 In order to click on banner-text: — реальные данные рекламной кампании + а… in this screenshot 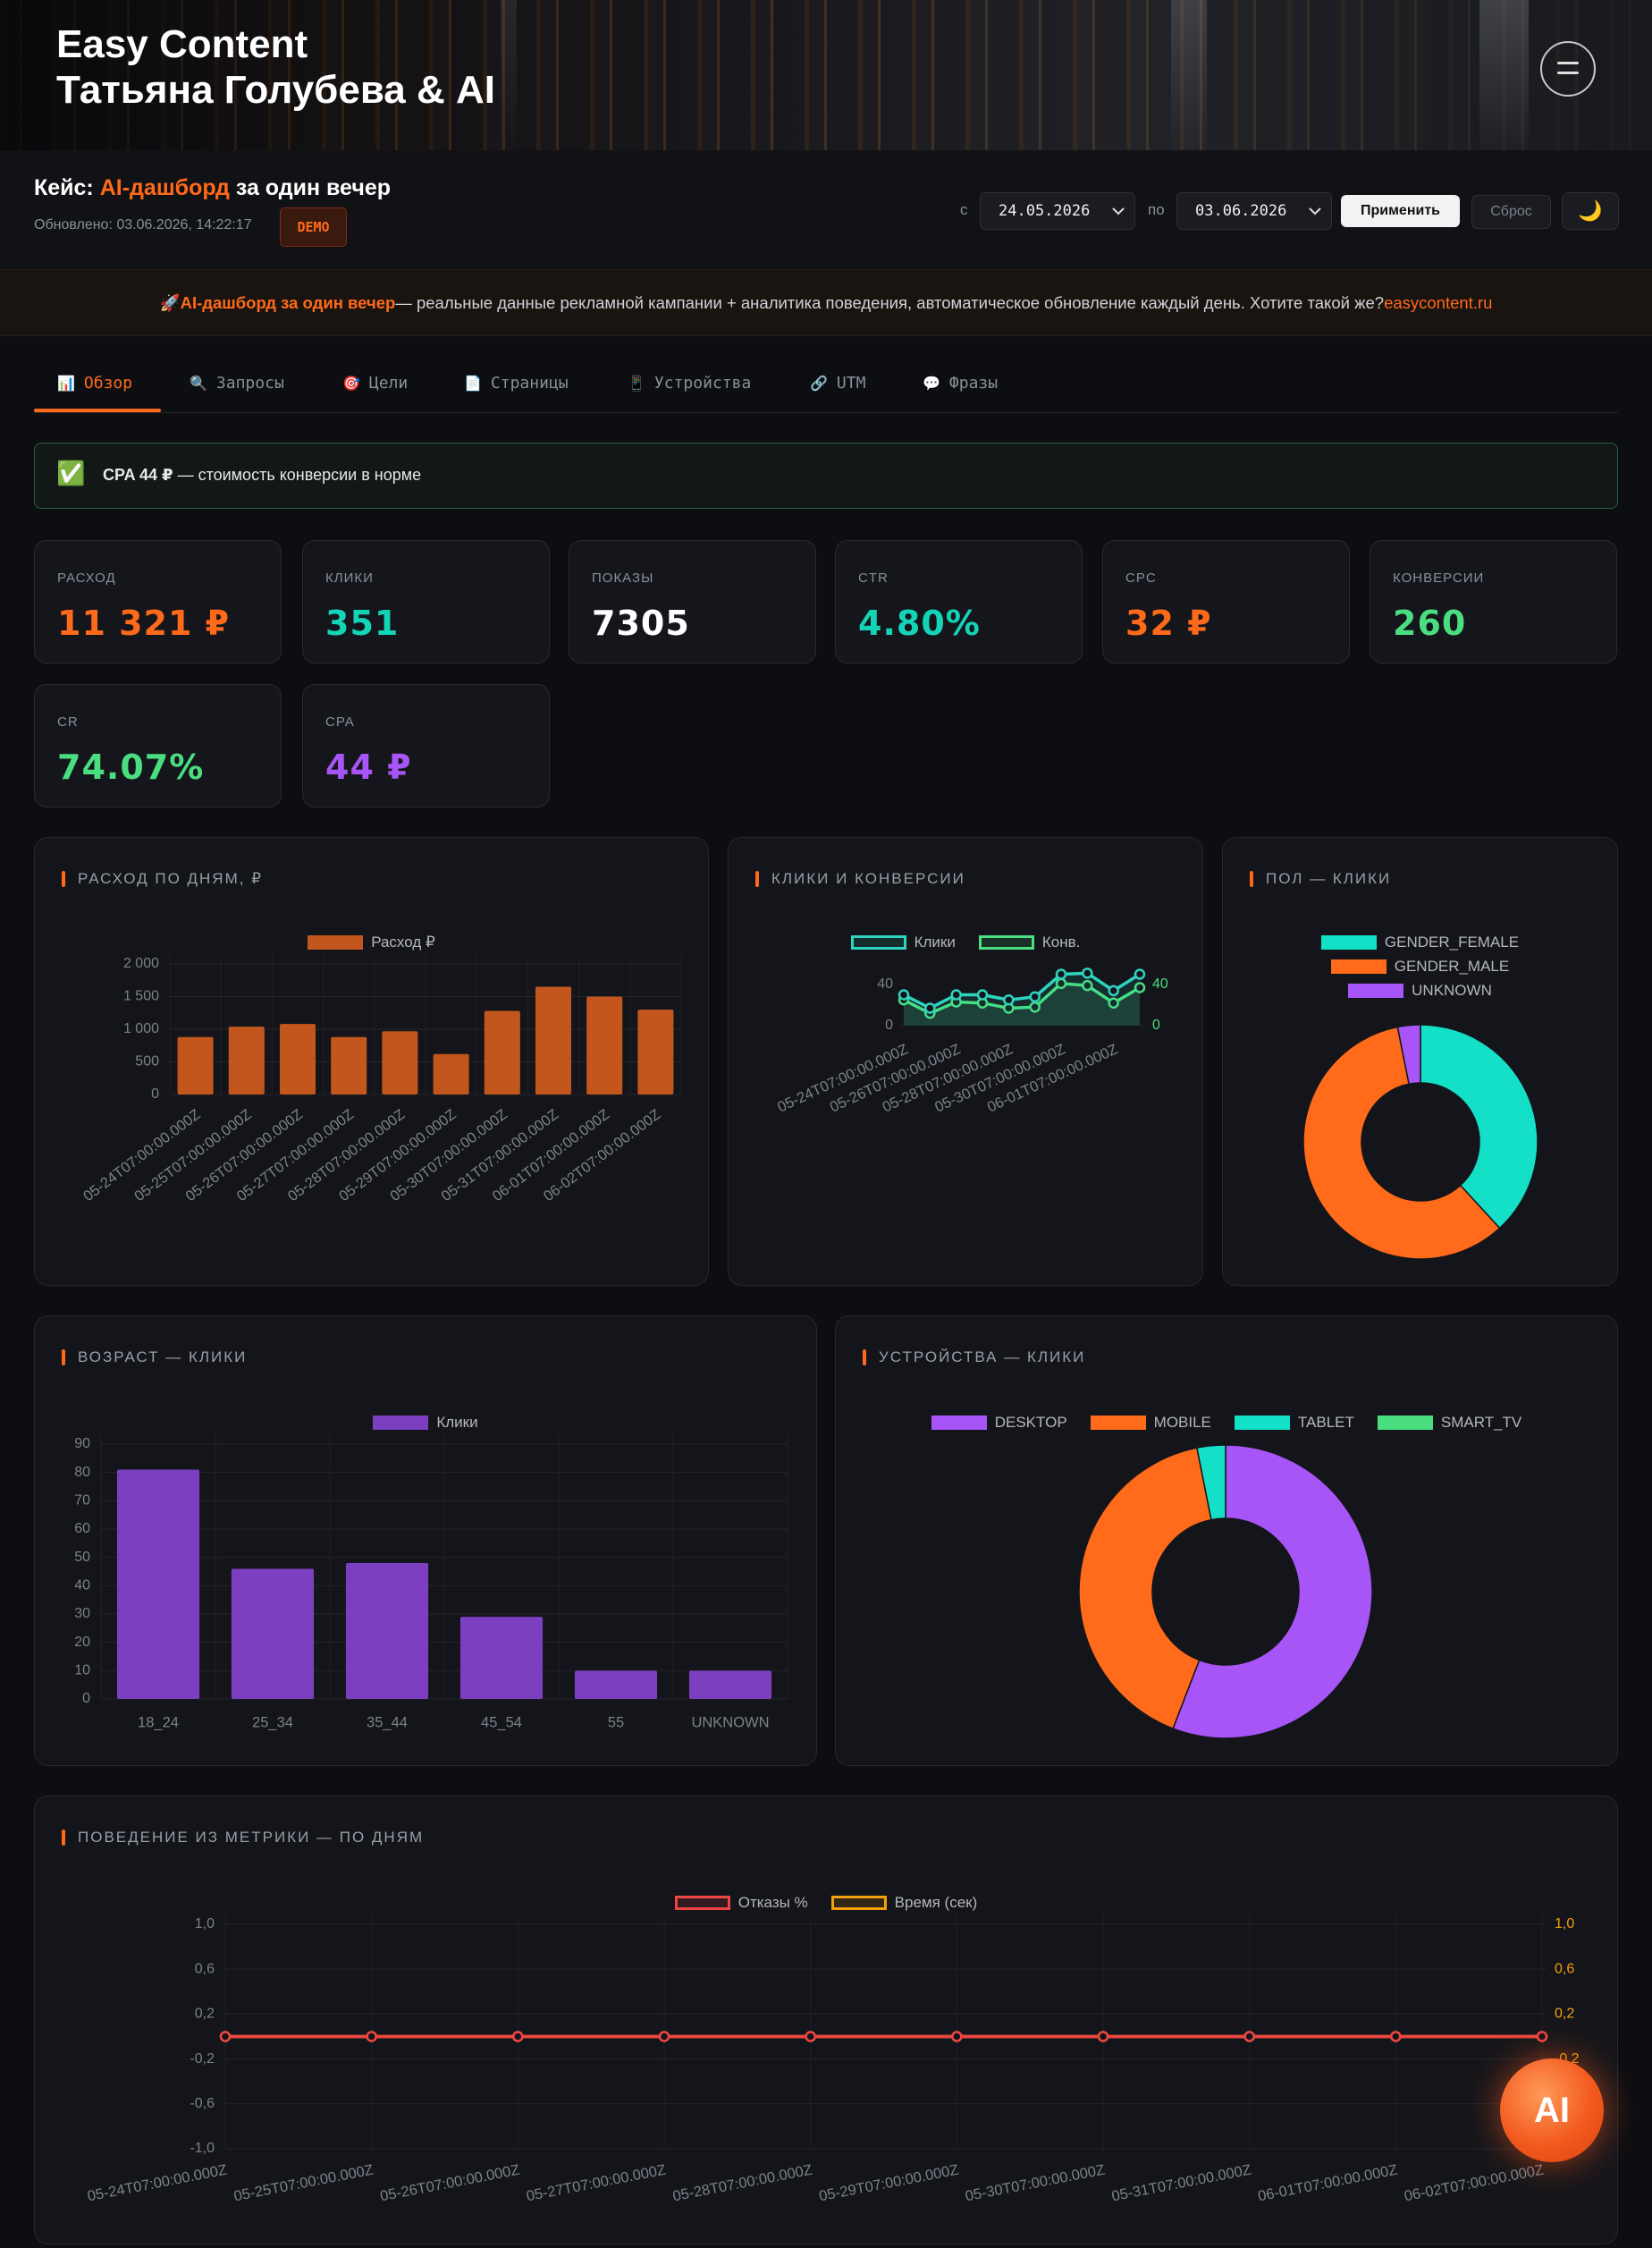, I will do `click(890, 302)`.